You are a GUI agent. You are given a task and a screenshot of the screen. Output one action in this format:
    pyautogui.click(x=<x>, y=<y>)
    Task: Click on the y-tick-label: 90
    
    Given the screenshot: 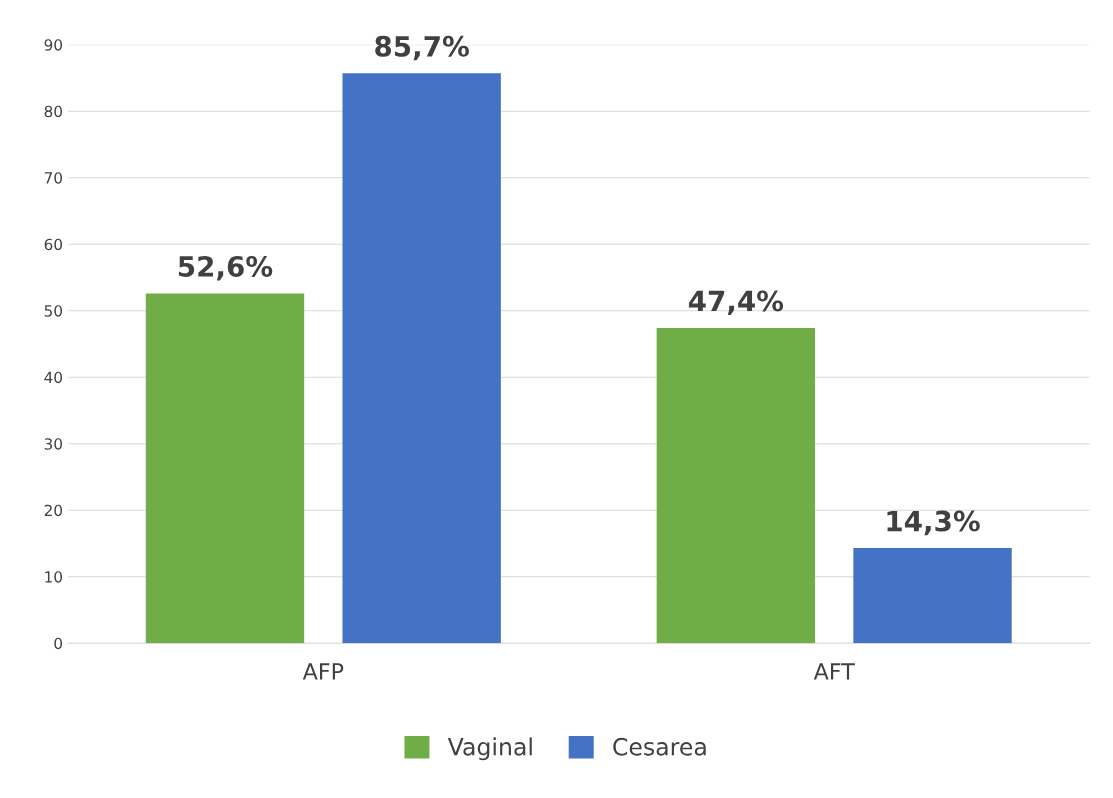 What is the action you would take?
    pyautogui.click(x=53, y=45)
    